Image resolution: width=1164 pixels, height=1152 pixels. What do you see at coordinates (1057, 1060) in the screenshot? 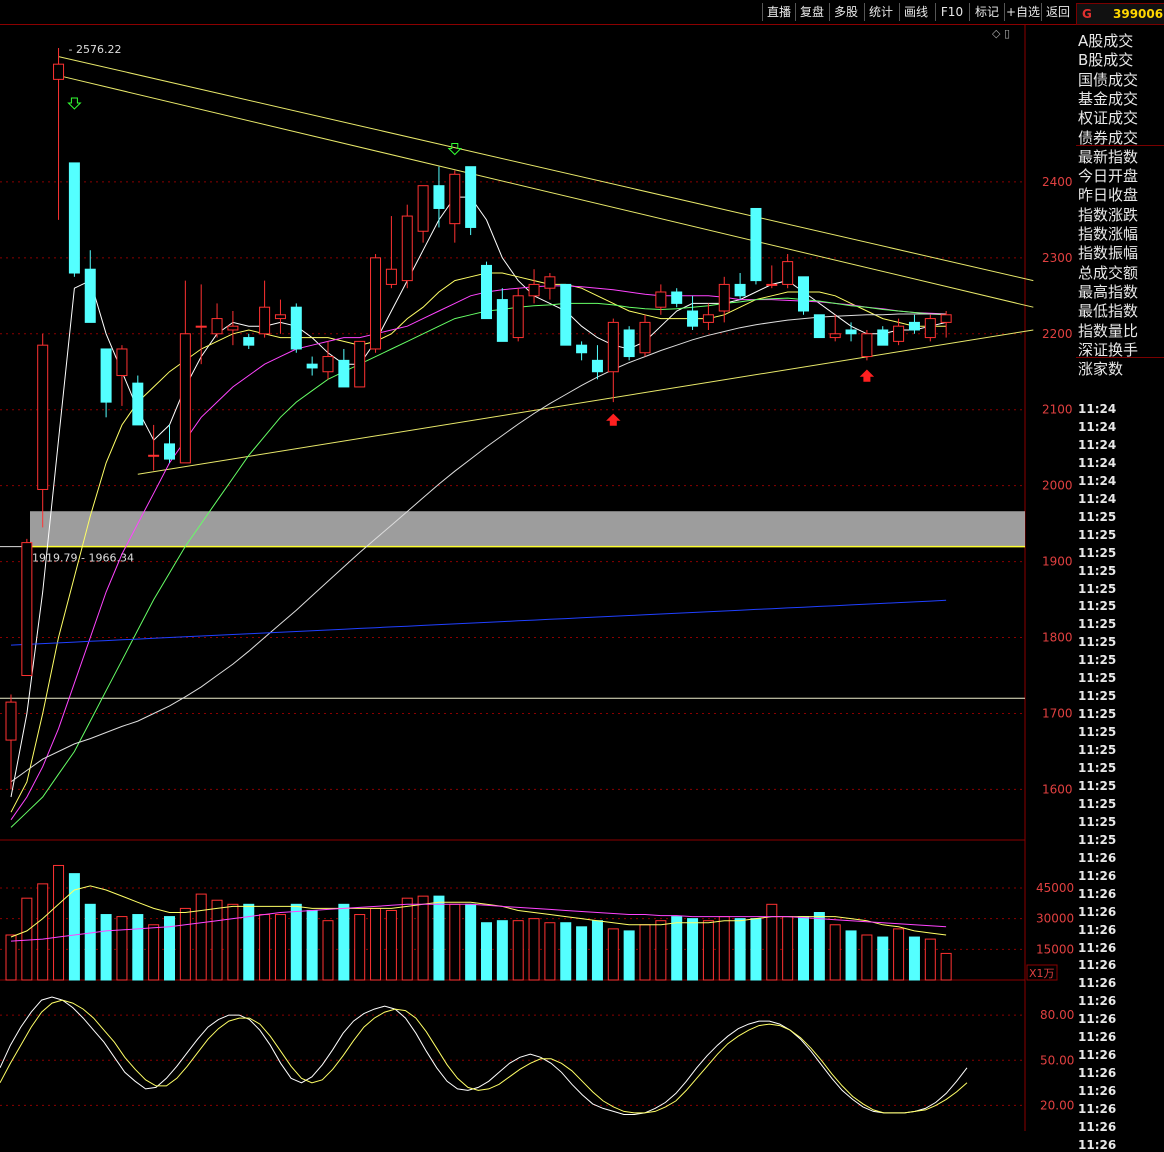
I see `oscillator-tick-label: 50.00` at bounding box center [1057, 1060].